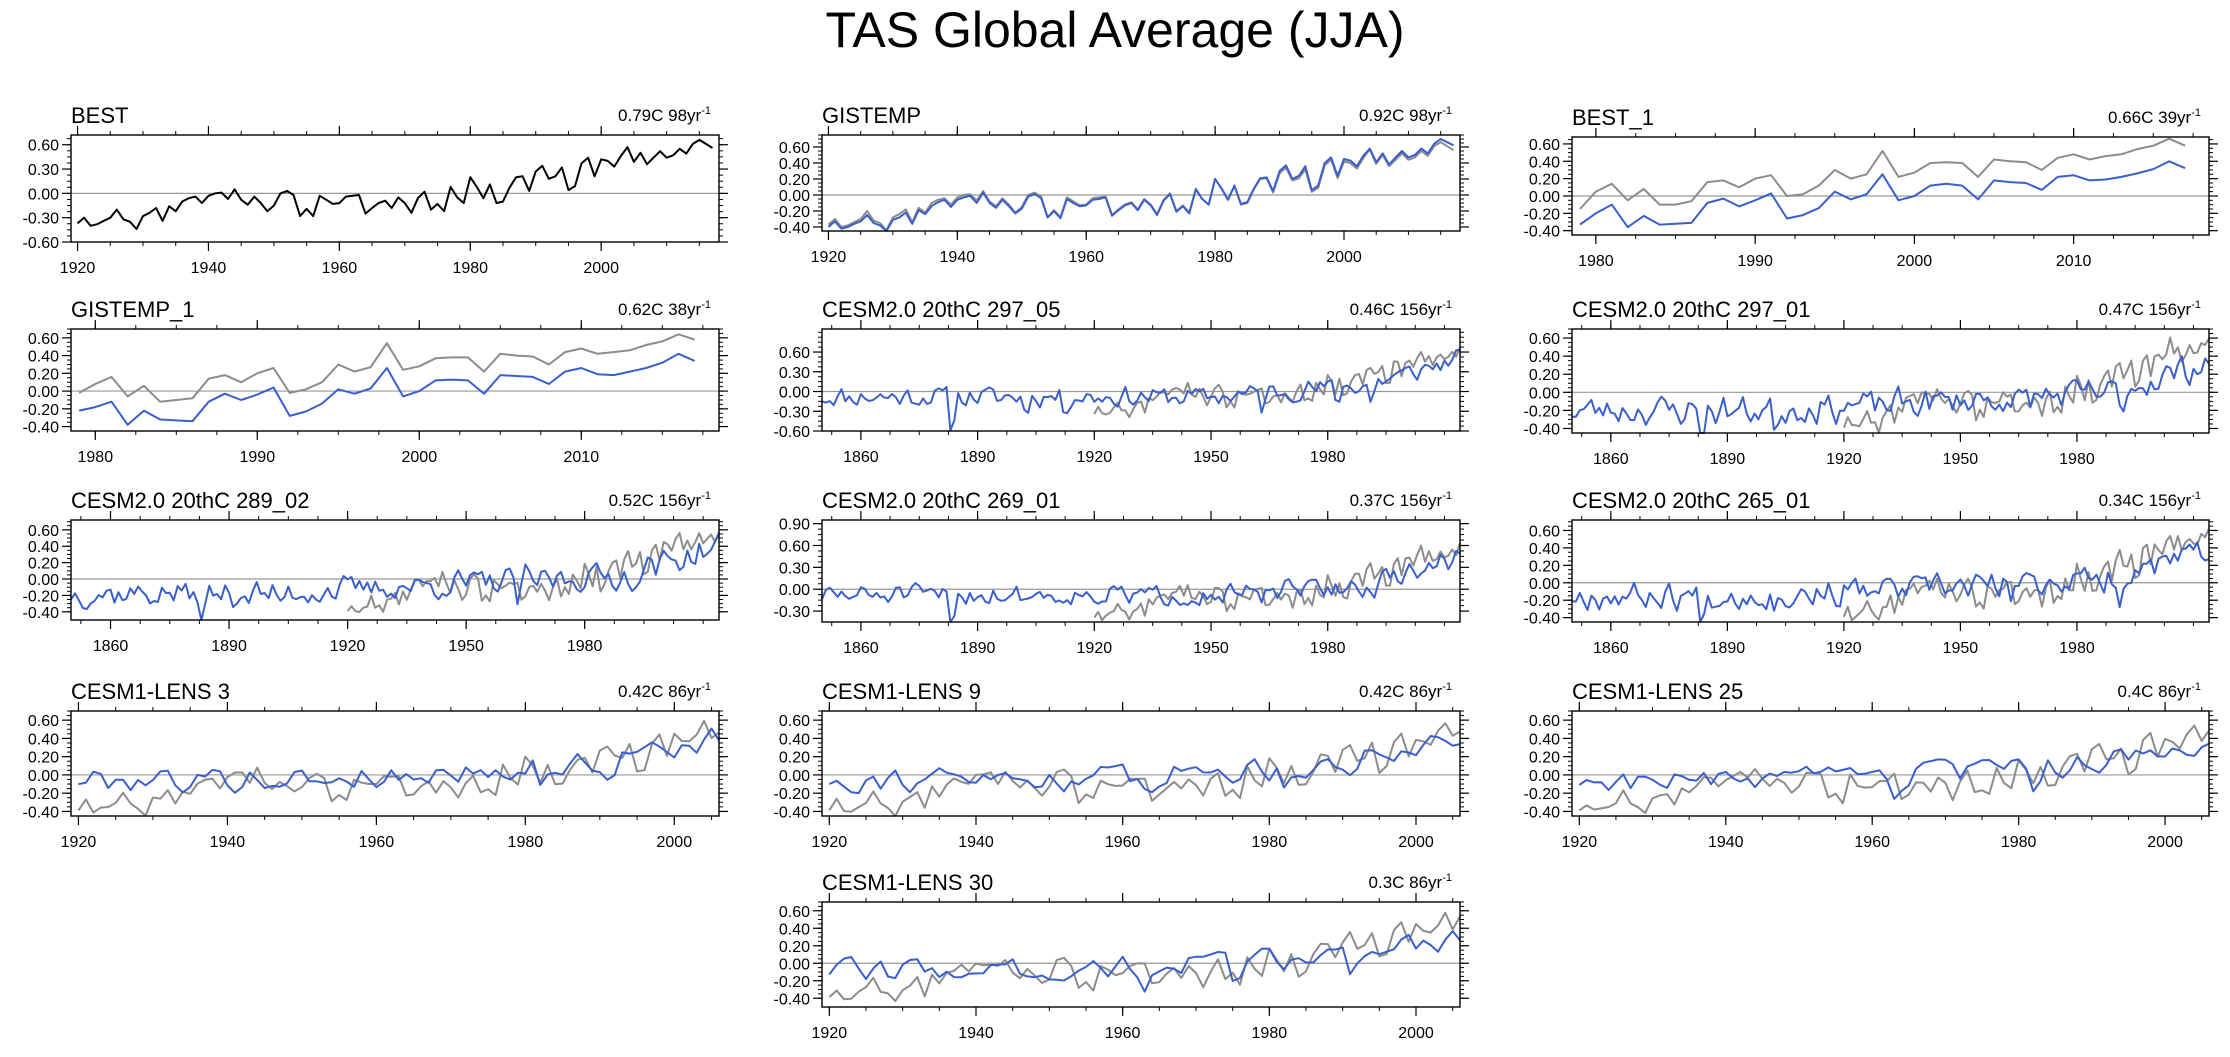  Describe the element at coordinates (1613, 117) in the screenshot. I see `panel-title: BEST_1` at that location.